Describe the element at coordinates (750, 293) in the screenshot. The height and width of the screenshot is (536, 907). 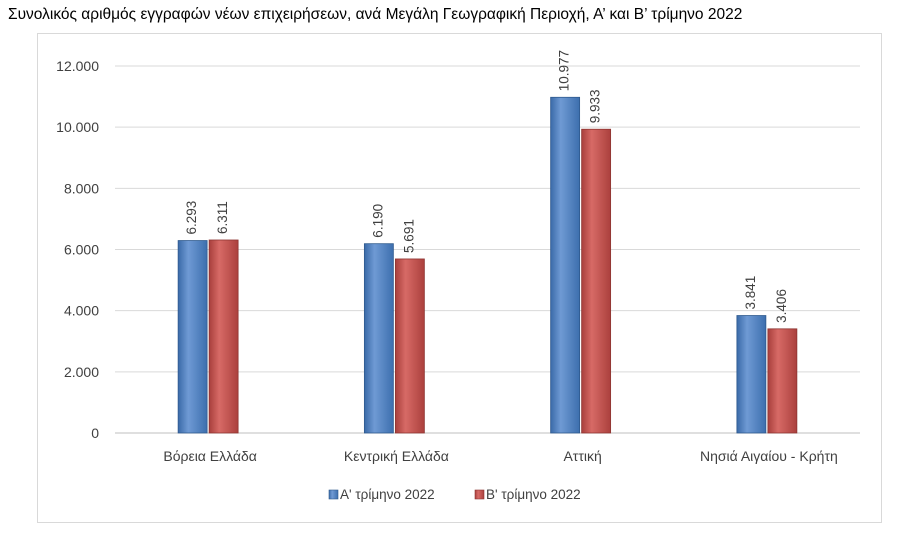
I see `data-label: 3.841` at that location.